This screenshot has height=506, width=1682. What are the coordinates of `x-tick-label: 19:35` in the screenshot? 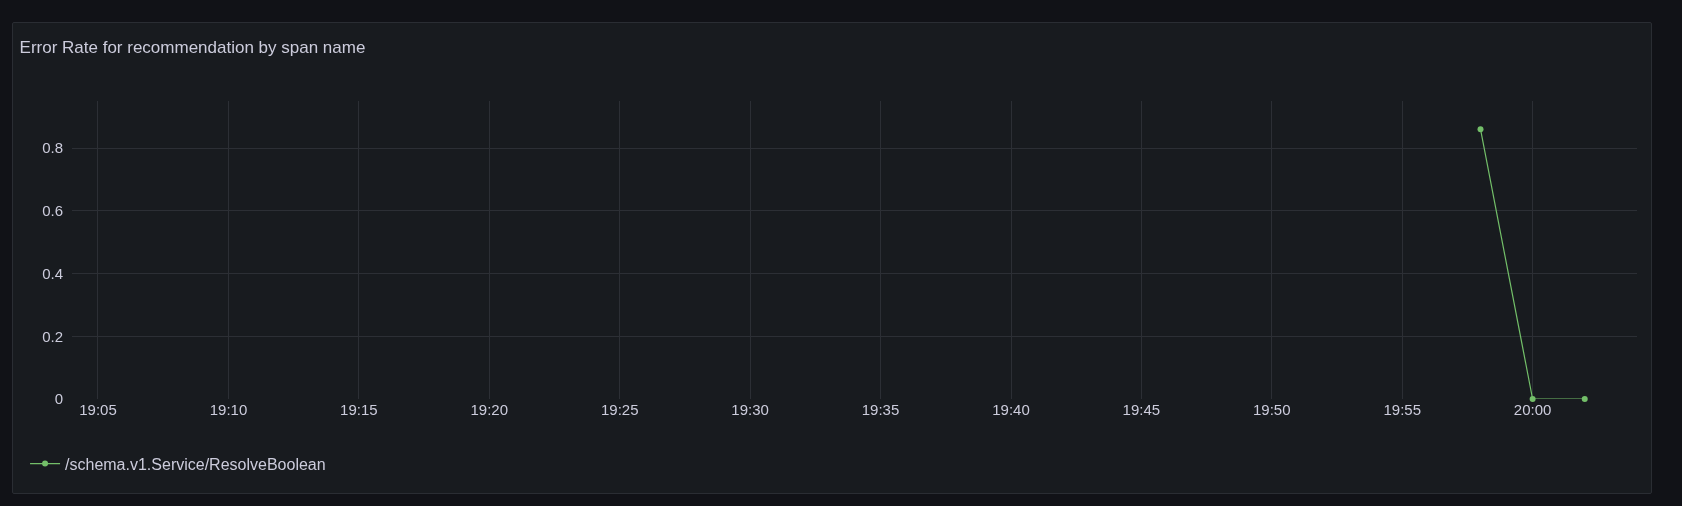 It's located at (880, 409).